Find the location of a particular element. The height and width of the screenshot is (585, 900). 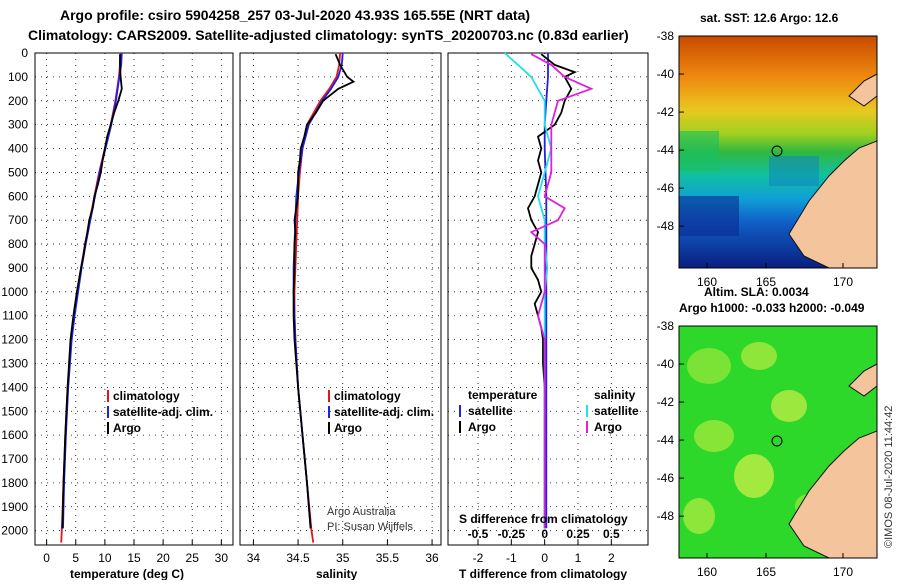

sla-map-image is located at coordinates (778, 442).